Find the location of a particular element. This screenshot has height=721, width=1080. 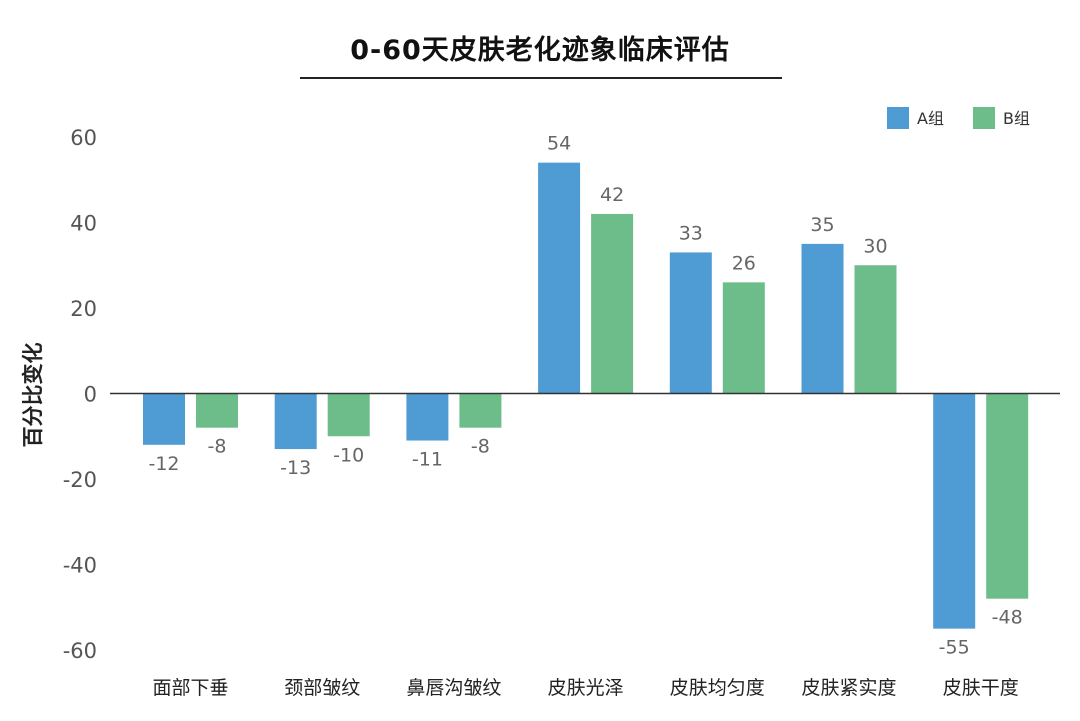

data-label: -48 is located at coordinates (1007, 618).